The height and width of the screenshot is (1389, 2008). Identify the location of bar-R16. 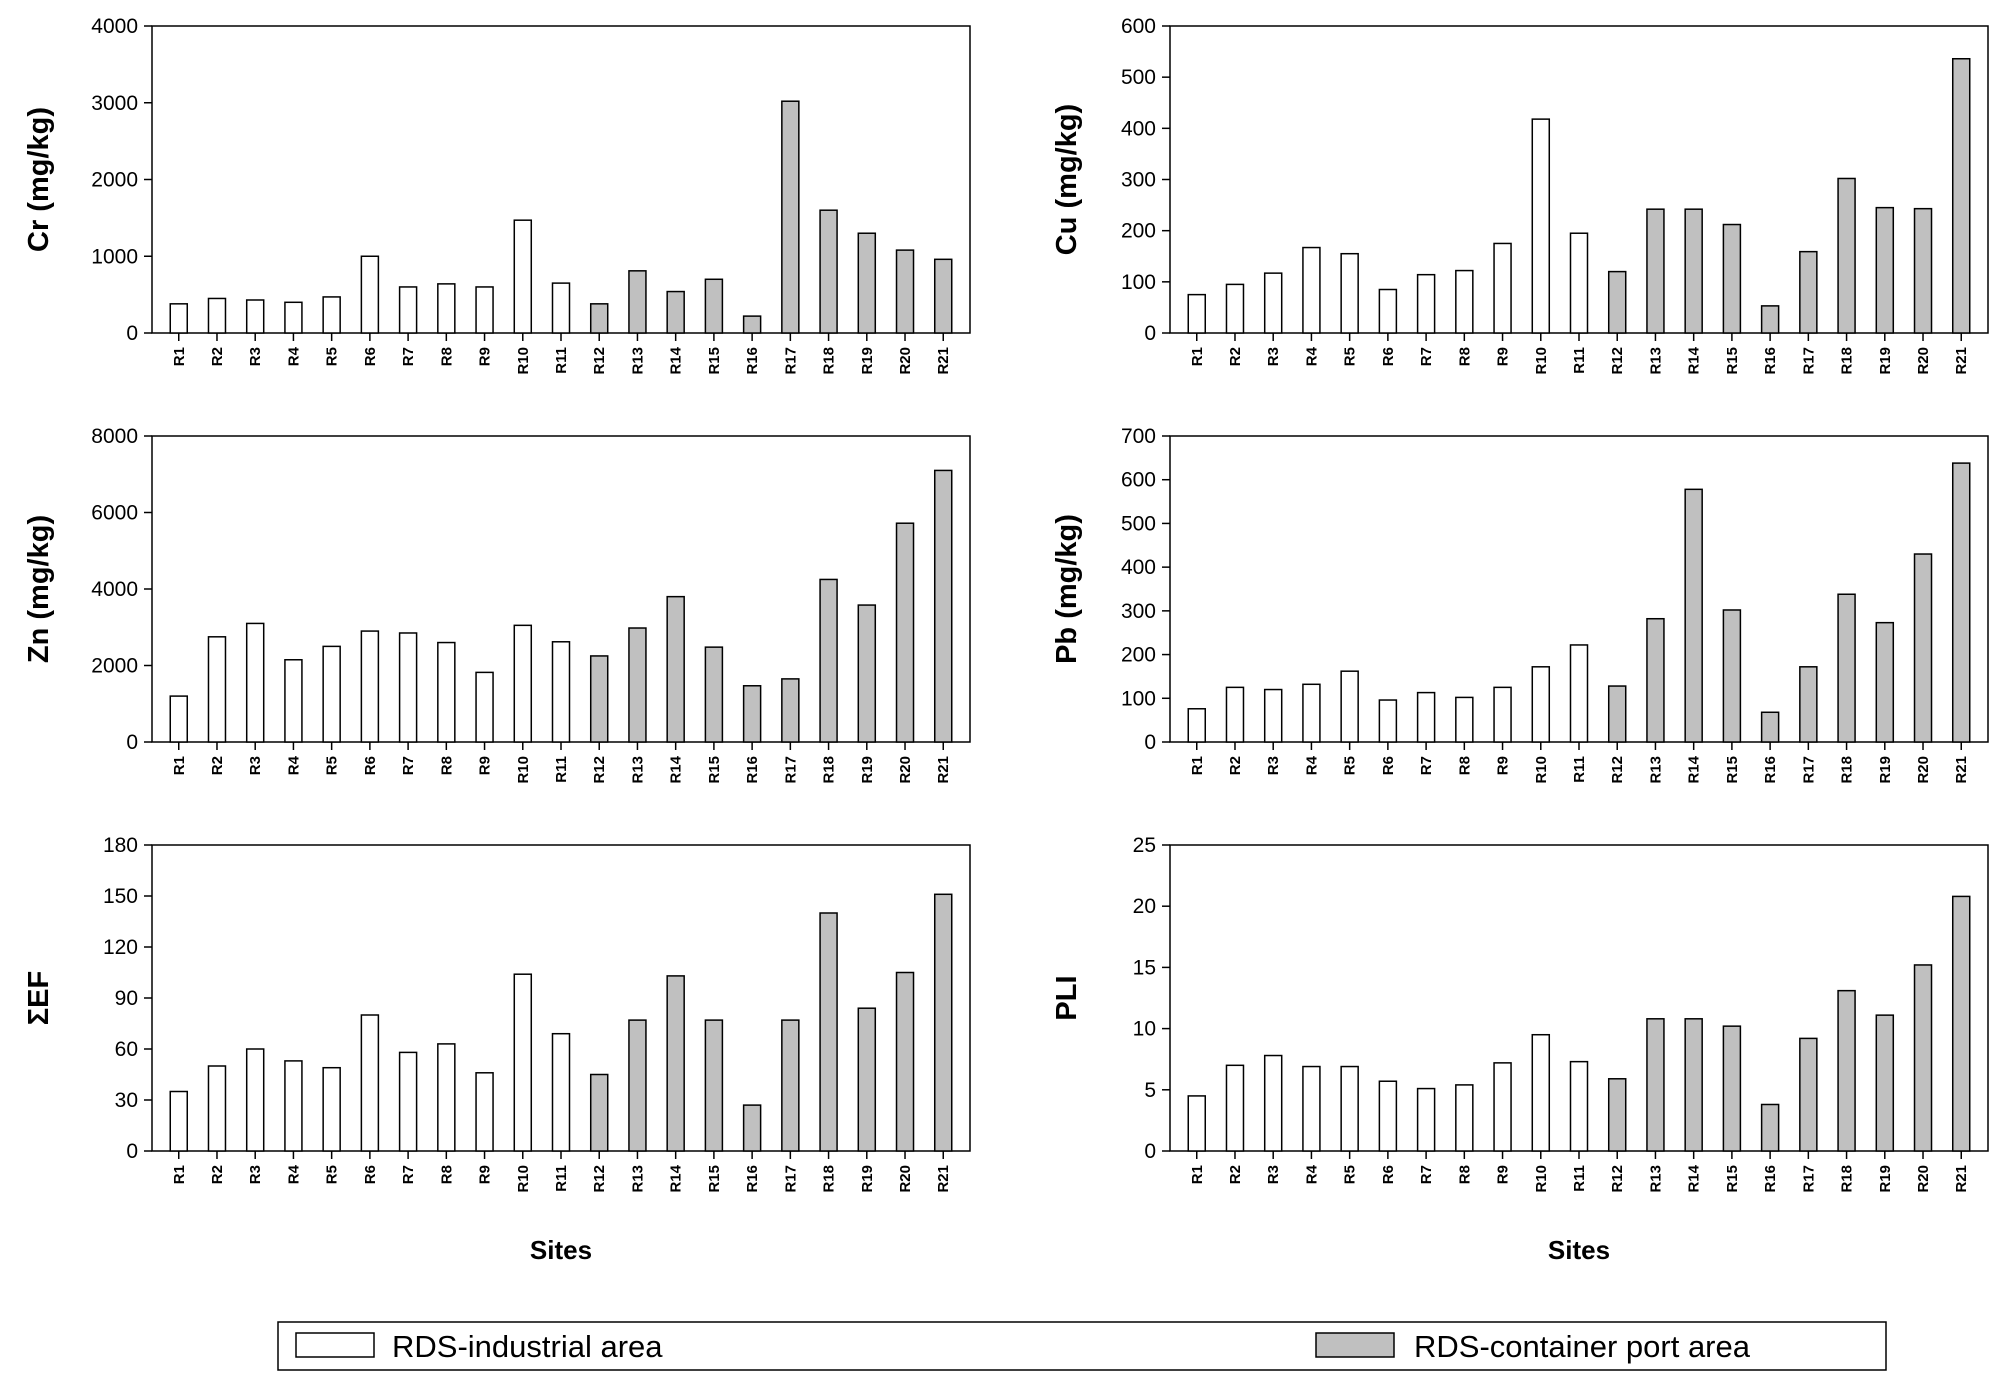
(1770, 319).